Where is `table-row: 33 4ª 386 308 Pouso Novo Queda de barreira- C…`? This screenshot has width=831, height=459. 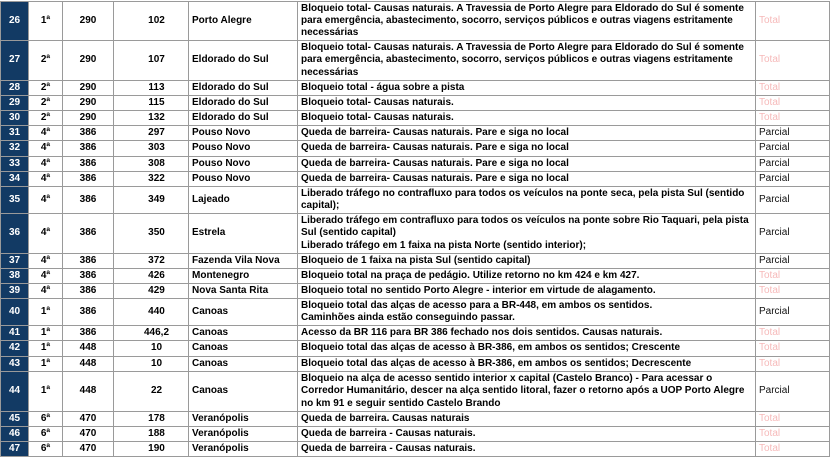
table-row: 33 4ª 386 308 Pouso Novo Queda de barreira- C… is located at coordinates (415, 164).